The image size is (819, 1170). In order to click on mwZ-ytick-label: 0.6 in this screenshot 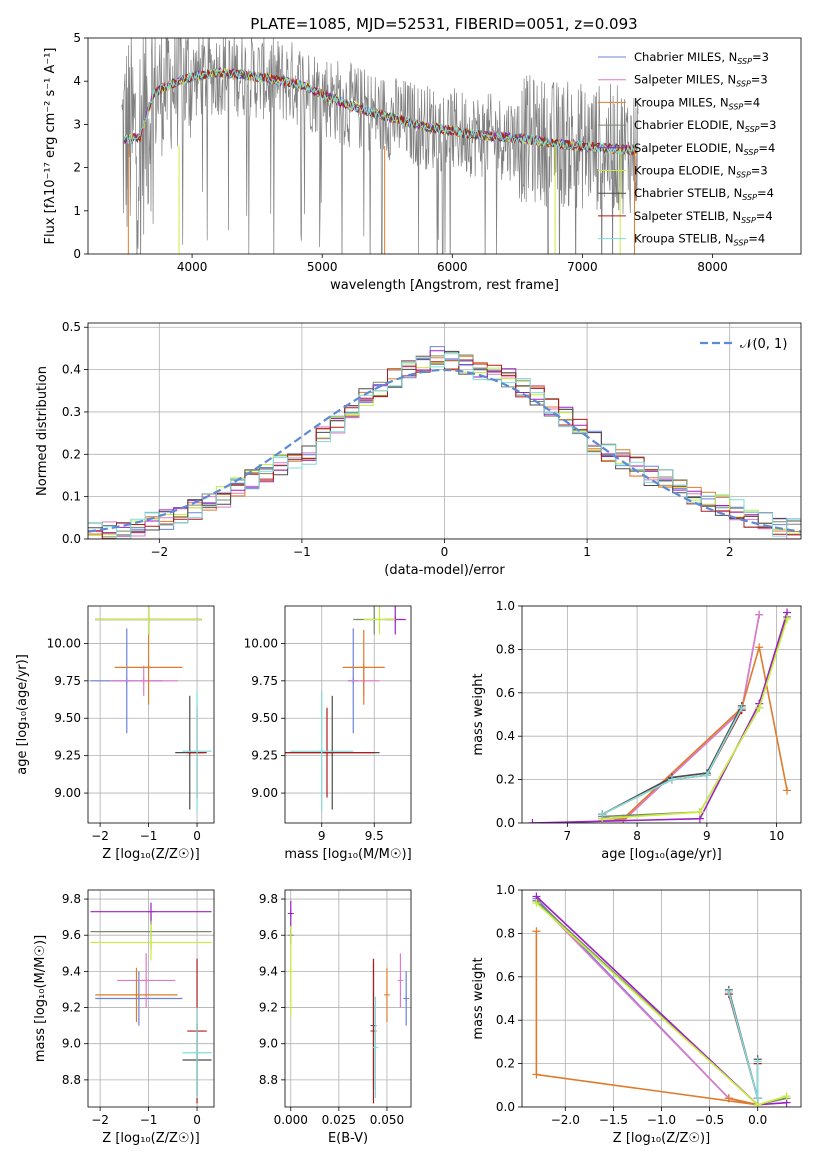, I will do `click(505, 977)`.